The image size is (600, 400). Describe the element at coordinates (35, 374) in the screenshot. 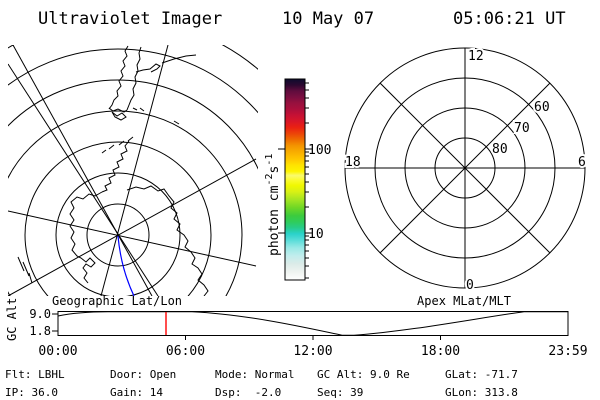

I see `status-flt: Flt: LBHL` at that location.